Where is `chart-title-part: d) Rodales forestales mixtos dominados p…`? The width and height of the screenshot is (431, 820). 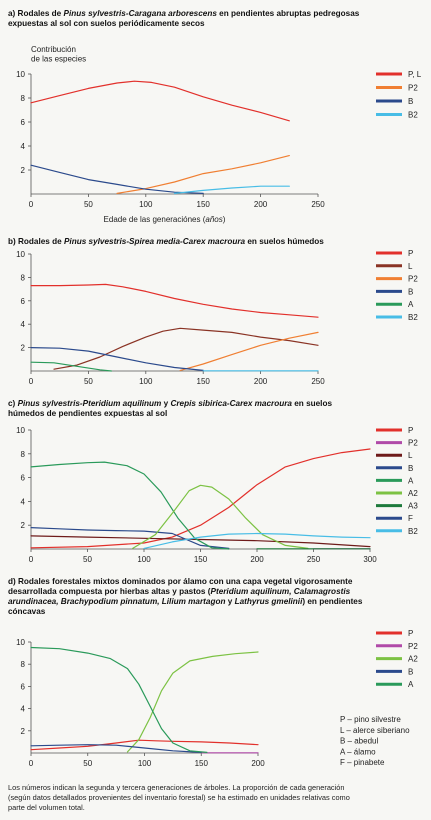 chart-title-part: d) Rodales forestales mixtos dominados p… is located at coordinates (180, 581).